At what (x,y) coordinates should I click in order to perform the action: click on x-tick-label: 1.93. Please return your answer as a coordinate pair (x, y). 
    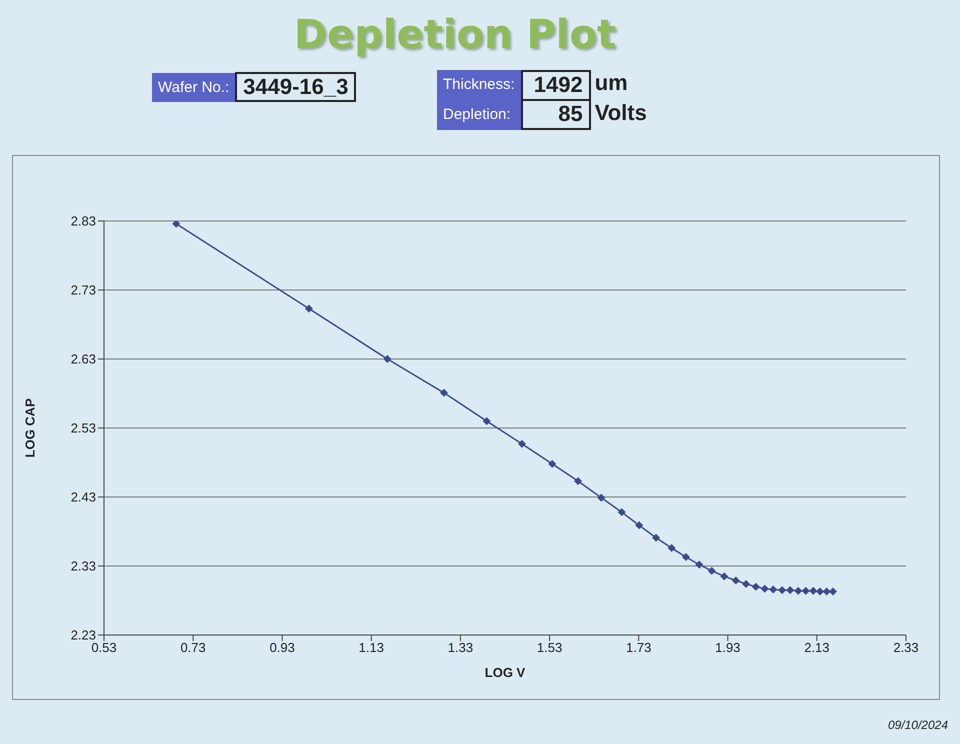
    Looking at the image, I should click on (727, 648).